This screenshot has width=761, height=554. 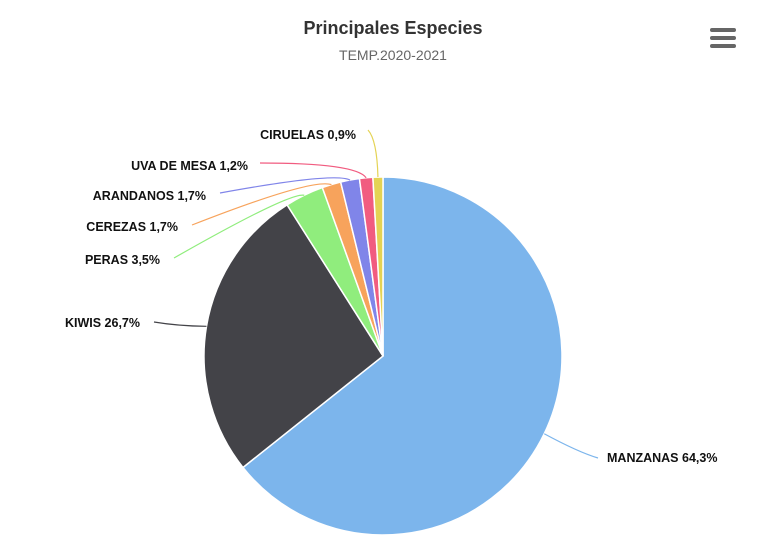 What do you see at coordinates (662, 458) in the screenshot?
I see `label-manzanas: MANZANAS 64,3%` at bounding box center [662, 458].